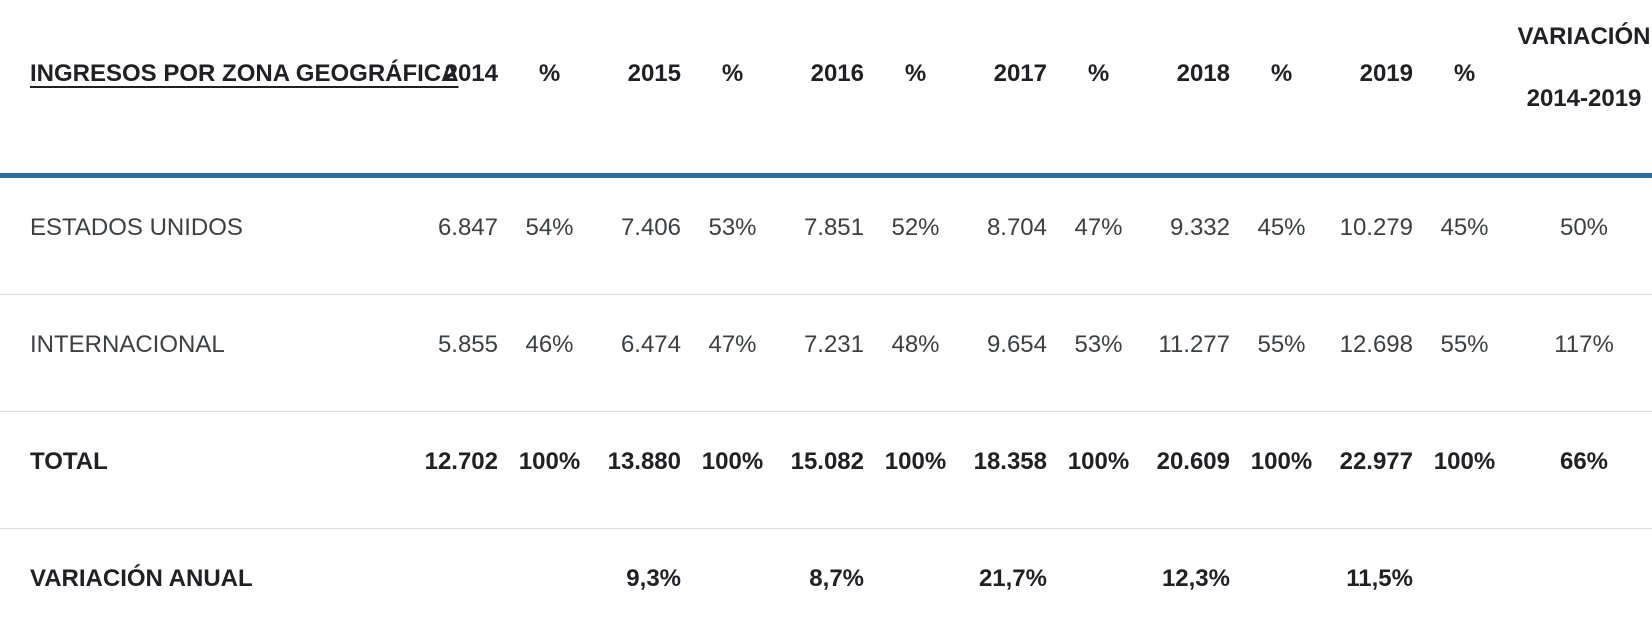 This screenshot has width=1652, height=633. Describe the element at coordinates (732, 89) in the screenshot. I see `header-pct-2015: %` at that location.